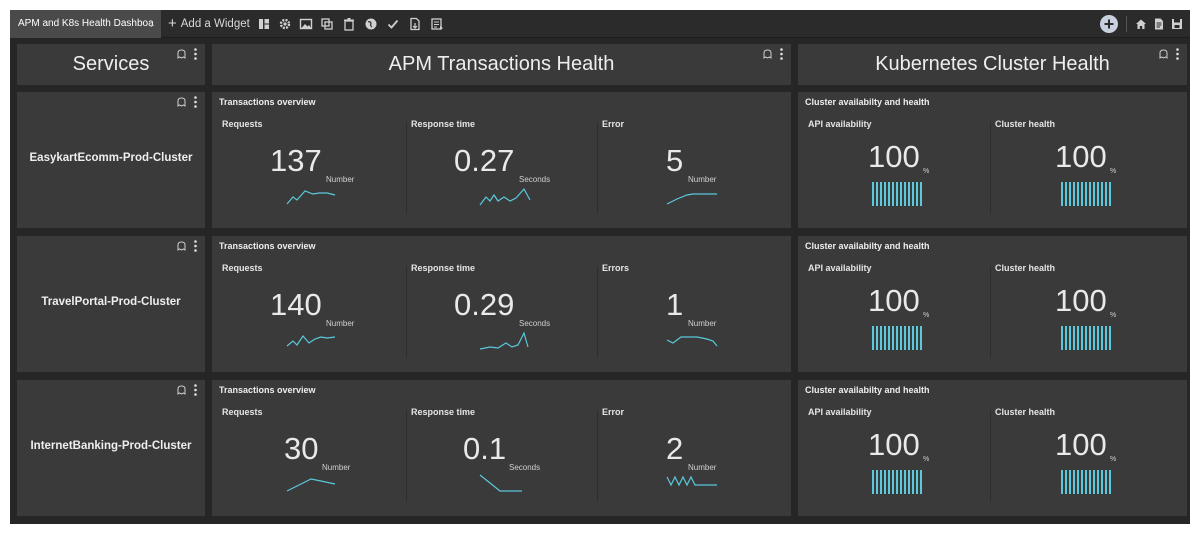  Describe the element at coordinates (1177, 24) in the screenshot. I see `save-icon` at that location.